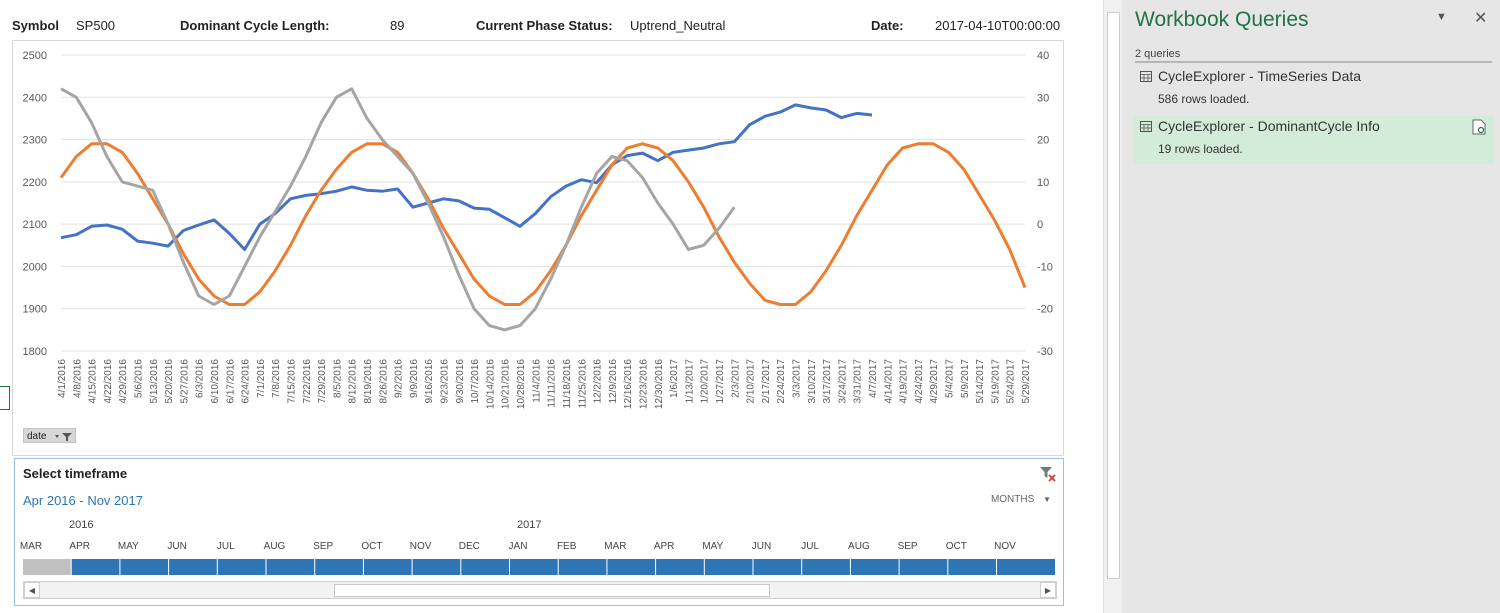 This screenshot has width=1500, height=613. Describe the element at coordinates (529, 525) in the screenshot. I see `year-label: 2017` at that location.